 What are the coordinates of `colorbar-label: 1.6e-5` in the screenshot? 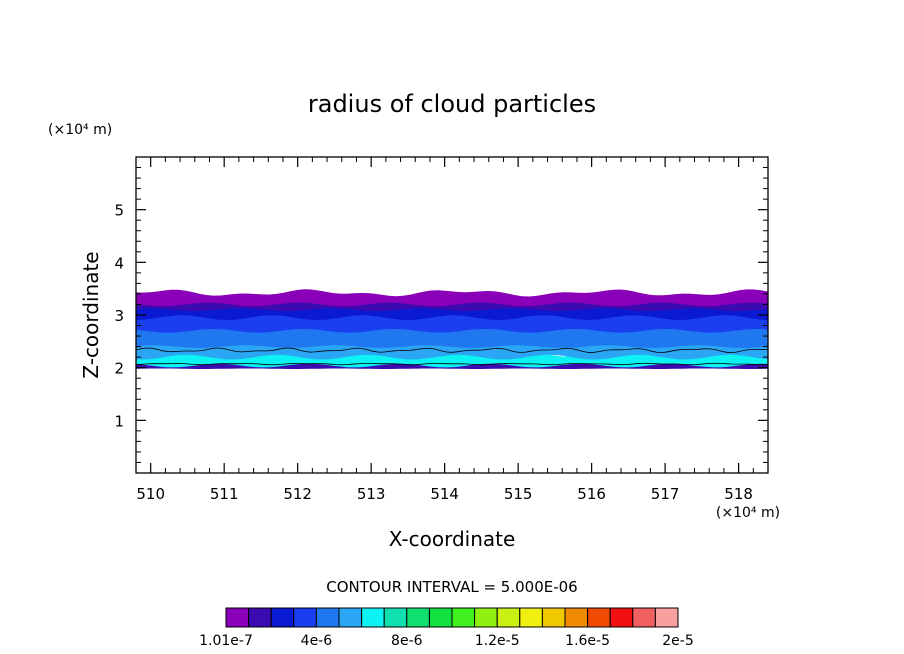 It's located at (587, 641).